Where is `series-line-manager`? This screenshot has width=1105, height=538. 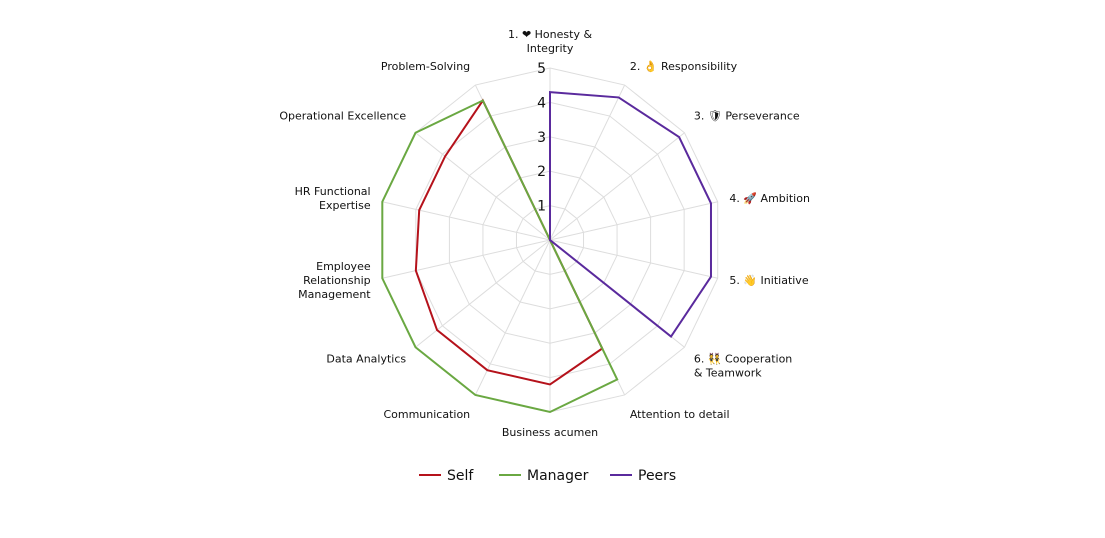 series-line-manager is located at coordinates (500, 256).